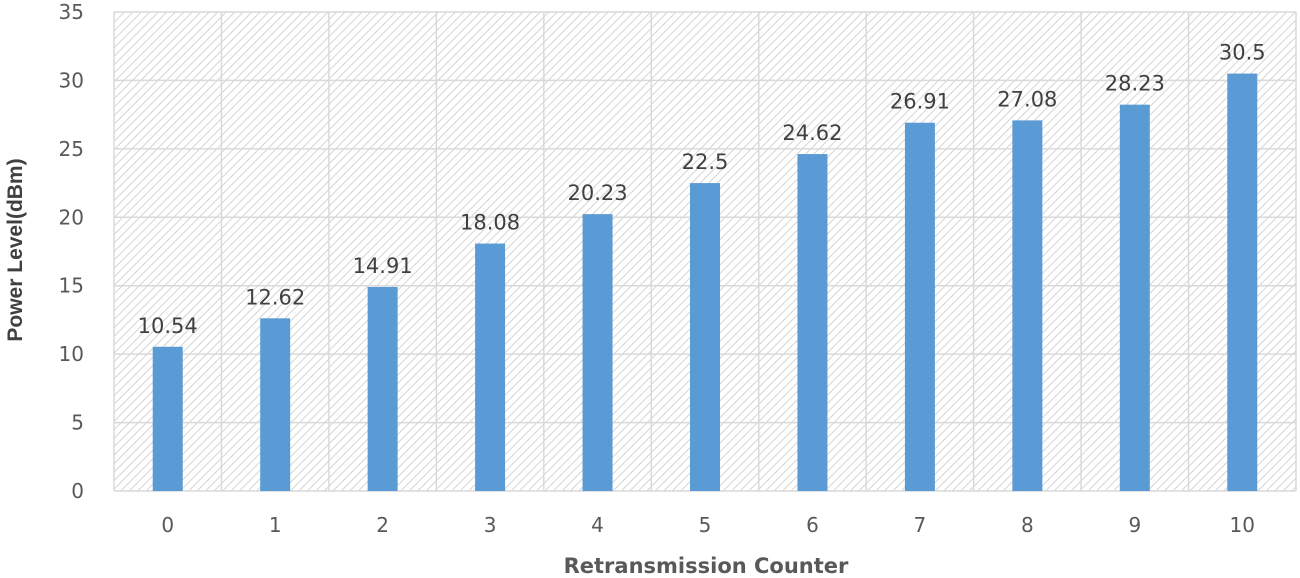 This screenshot has height=578, width=1300. Describe the element at coordinates (1027, 525) in the screenshot. I see `x-tick-label: 8` at that location.